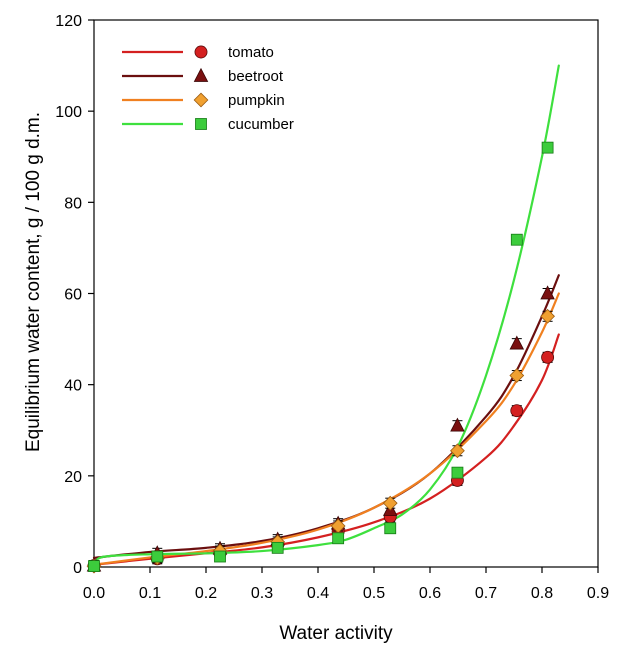 This screenshot has width=640, height=660. Describe the element at coordinates (201, 74) in the screenshot. I see `legend-marker-beetroot` at that location.